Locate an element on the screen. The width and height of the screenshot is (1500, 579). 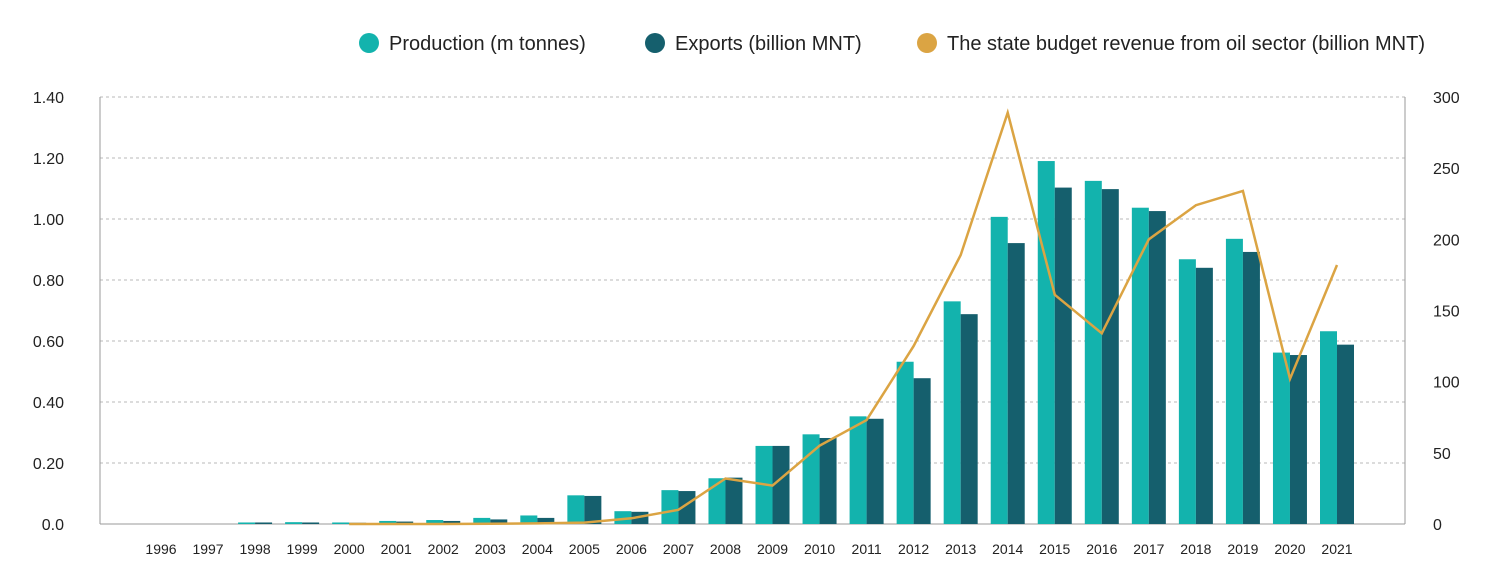
y-right-tick-label: 50 is located at coordinates (1442, 454).